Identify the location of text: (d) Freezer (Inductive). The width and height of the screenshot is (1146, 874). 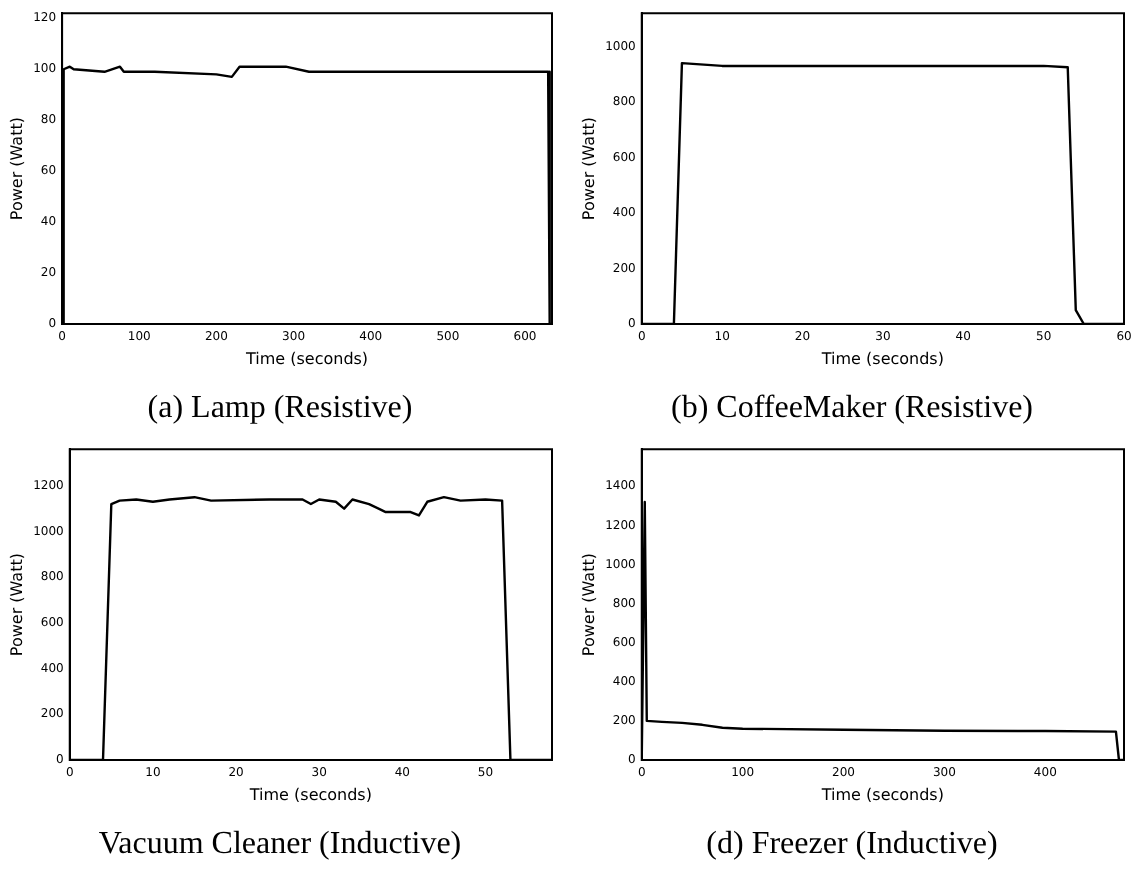
(852, 844).